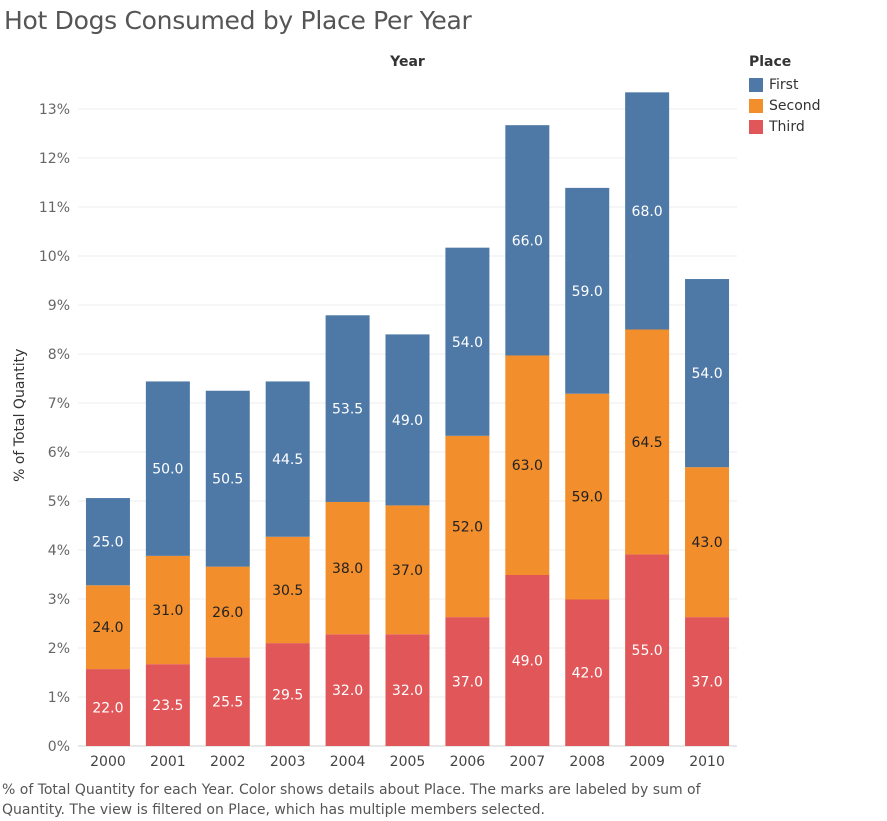 The image size is (887, 821). What do you see at coordinates (587, 762) in the screenshot?
I see `x-tick-label: 2008` at bounding box center [587, 762].